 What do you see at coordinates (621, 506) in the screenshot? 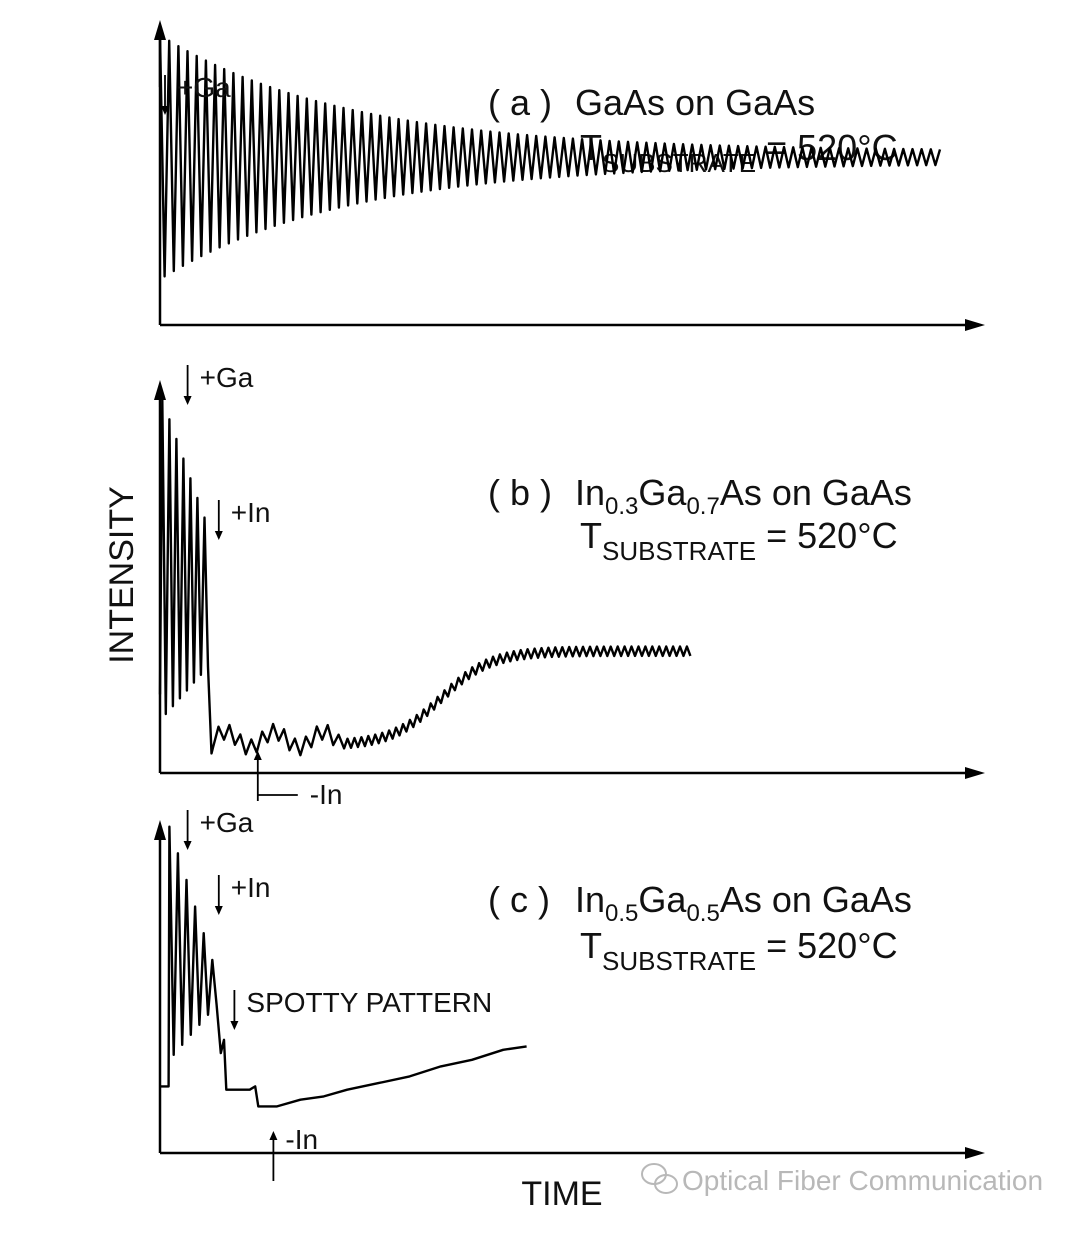
I see `title-subscript: 0.3` at bounding box center [621, 506].